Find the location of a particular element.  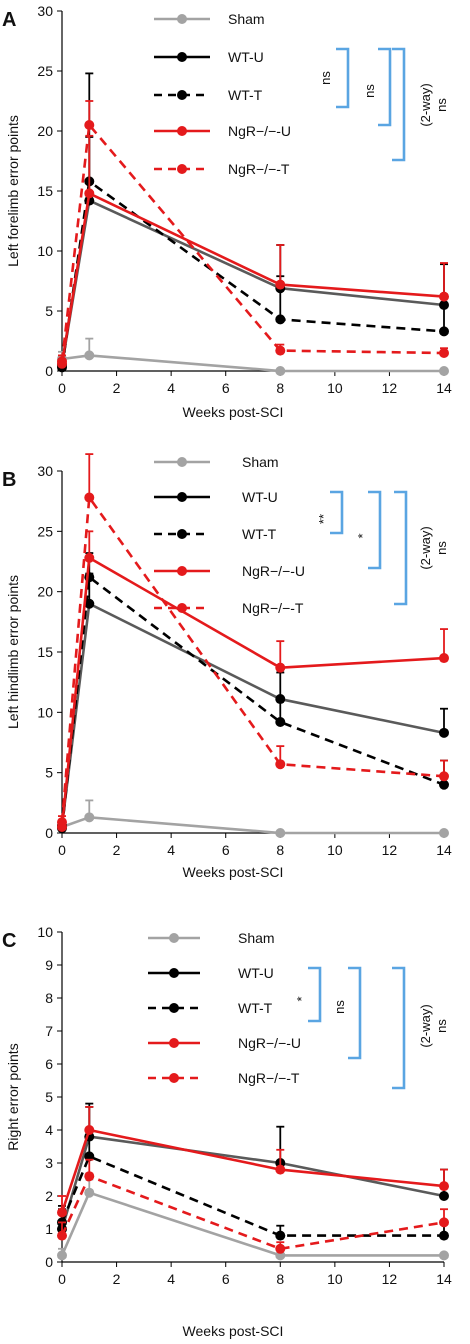

panel-letter: B is located at coordinates (9, 480).